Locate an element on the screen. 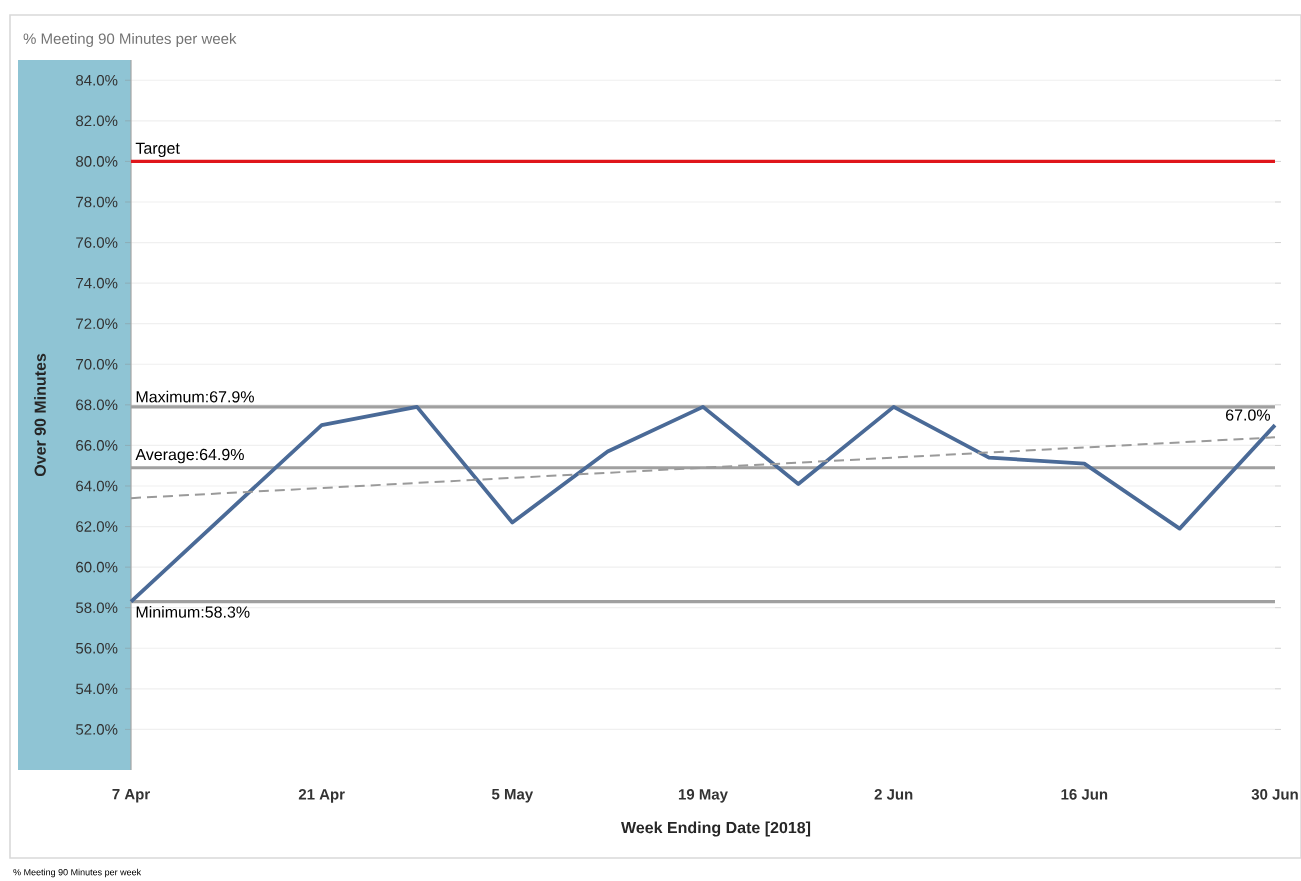 The width and height of the screenshot is (1301, 881). y-tick-label: 54.0% is located at coordinates (97, 689).